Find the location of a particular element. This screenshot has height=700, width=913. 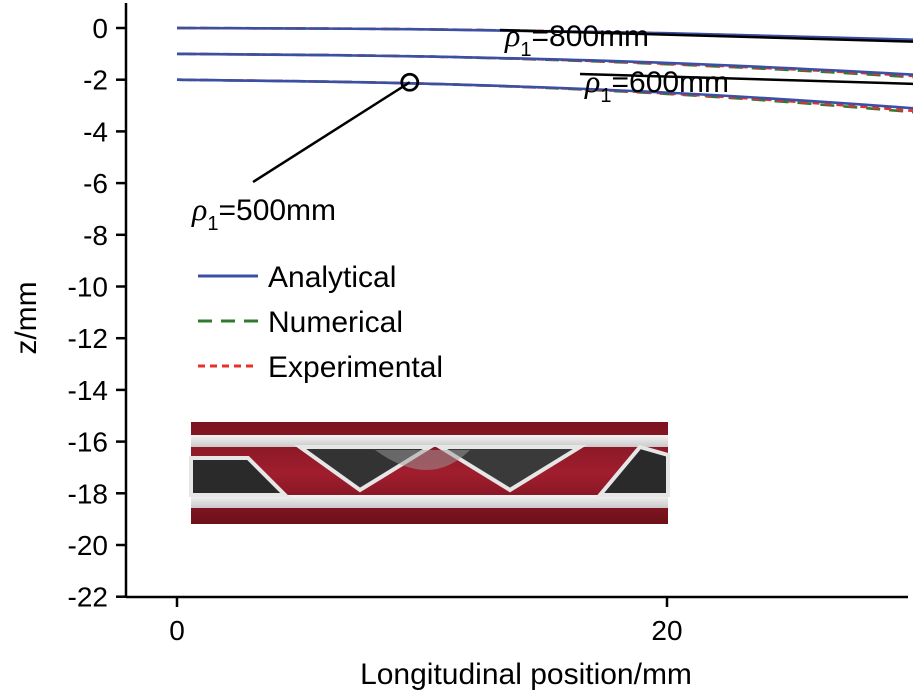

y-tick-label: -16 is located at coordinates (88, 442).